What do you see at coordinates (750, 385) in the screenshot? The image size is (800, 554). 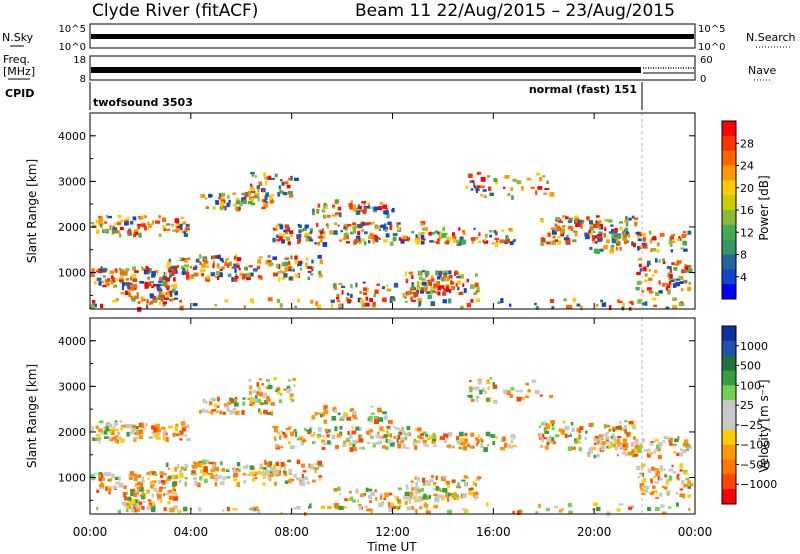 I see `vel-colorbar-tick-label: 100` at bounding box center [750, 385].